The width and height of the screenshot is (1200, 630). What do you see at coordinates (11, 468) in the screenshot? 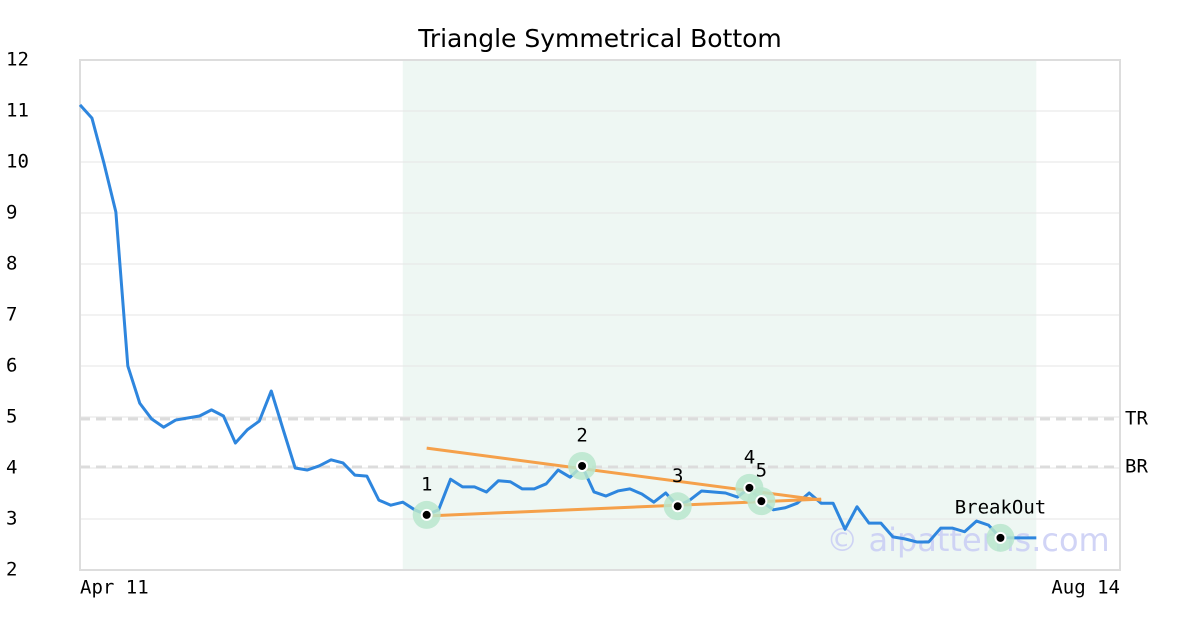
I see `y-tick-label: 4` at bounding box center [11, 468].